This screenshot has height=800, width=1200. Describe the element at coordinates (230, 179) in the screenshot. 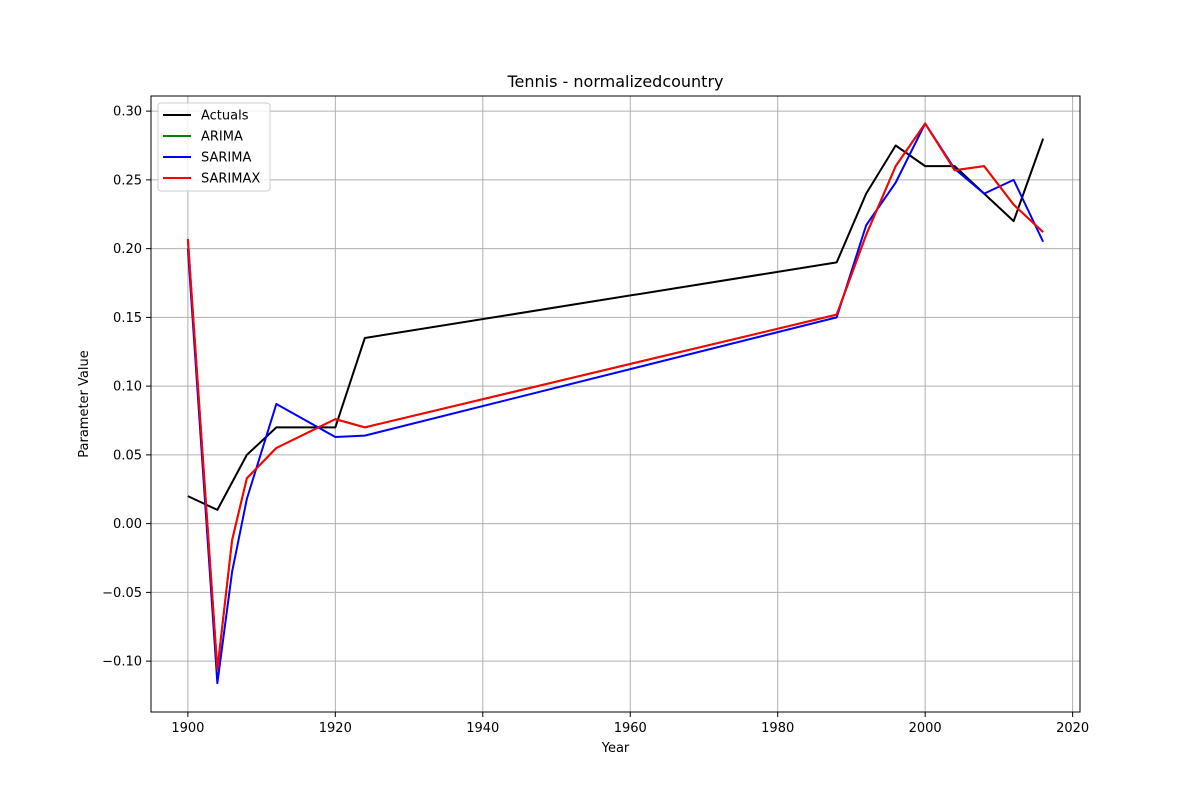

I see `legend-label-sarimax: SARIMAX` at that location.